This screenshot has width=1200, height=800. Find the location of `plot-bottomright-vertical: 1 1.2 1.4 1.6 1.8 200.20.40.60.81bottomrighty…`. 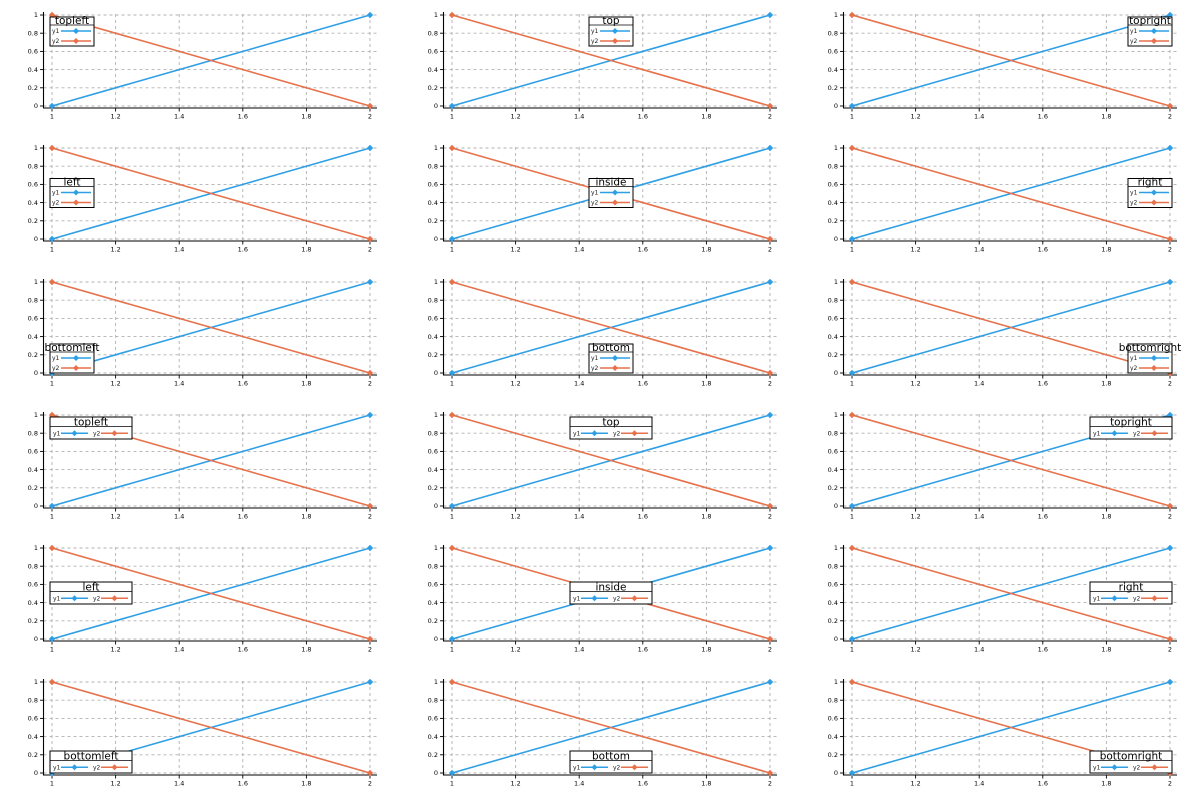

plot-bottomright-vertical: 1 1.2 1.4 1.6 1.8 200.20.40.60.81bottomrighty… is located at coordinates (1005, 332).